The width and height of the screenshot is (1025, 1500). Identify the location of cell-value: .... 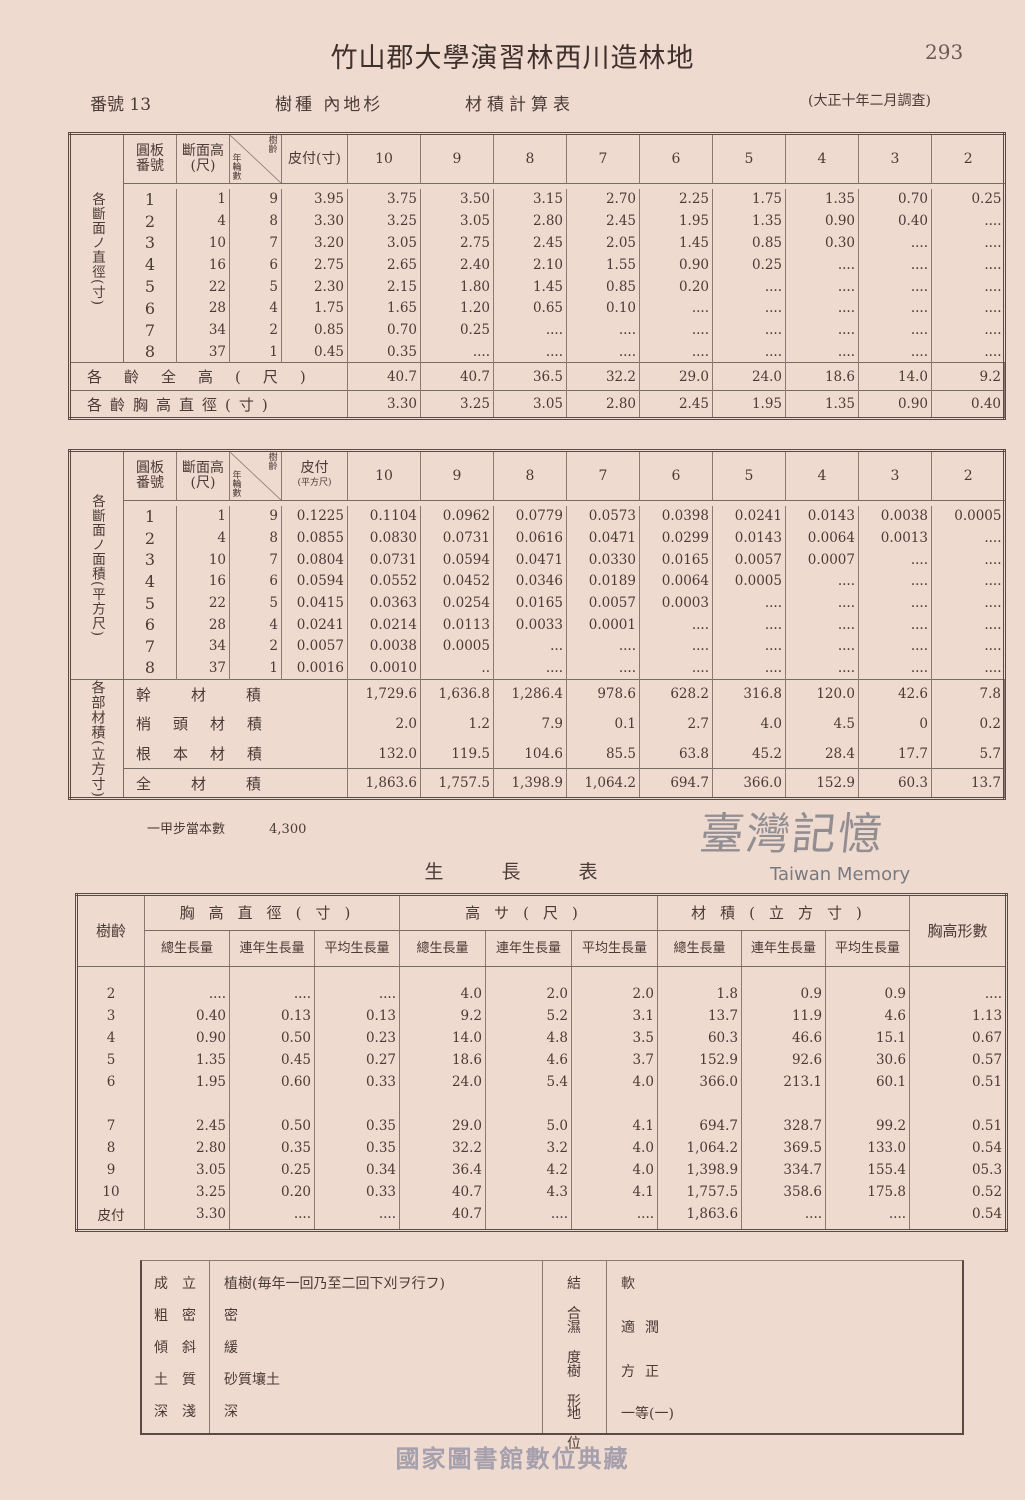
(530, 646).